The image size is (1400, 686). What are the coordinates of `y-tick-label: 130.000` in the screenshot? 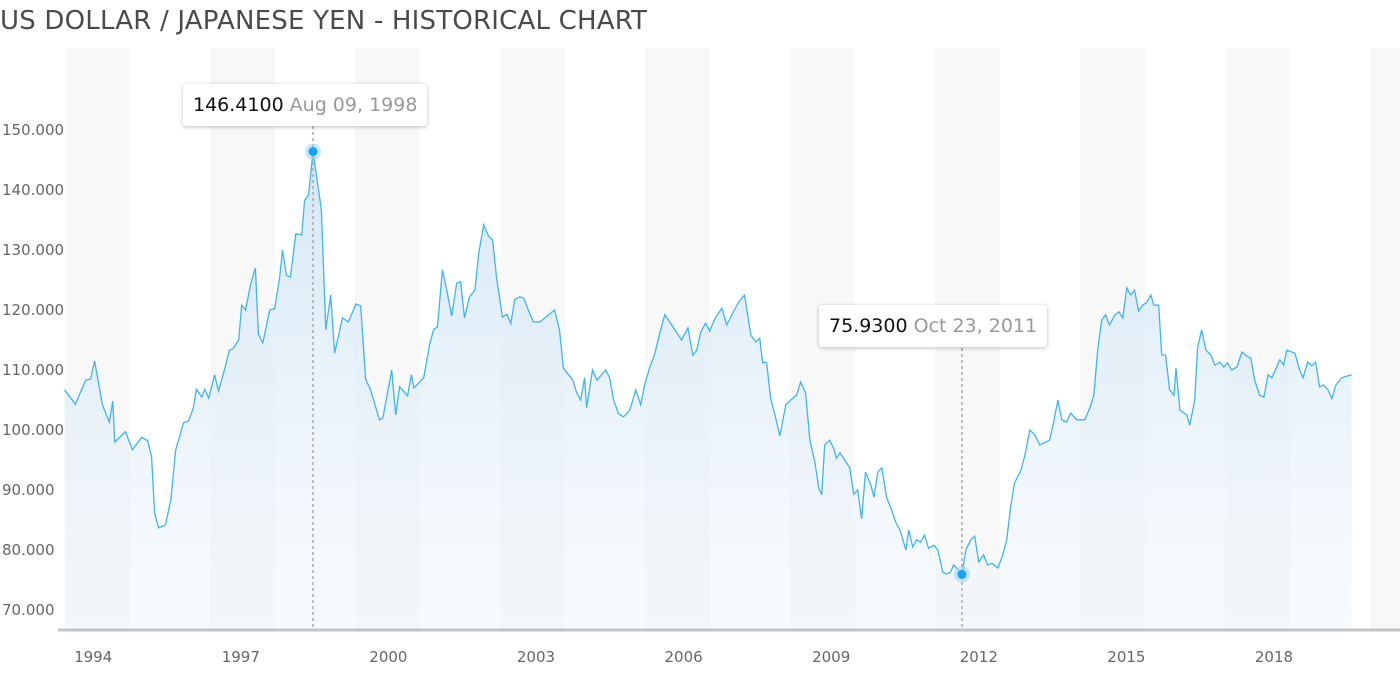 It's located at (33, 250).